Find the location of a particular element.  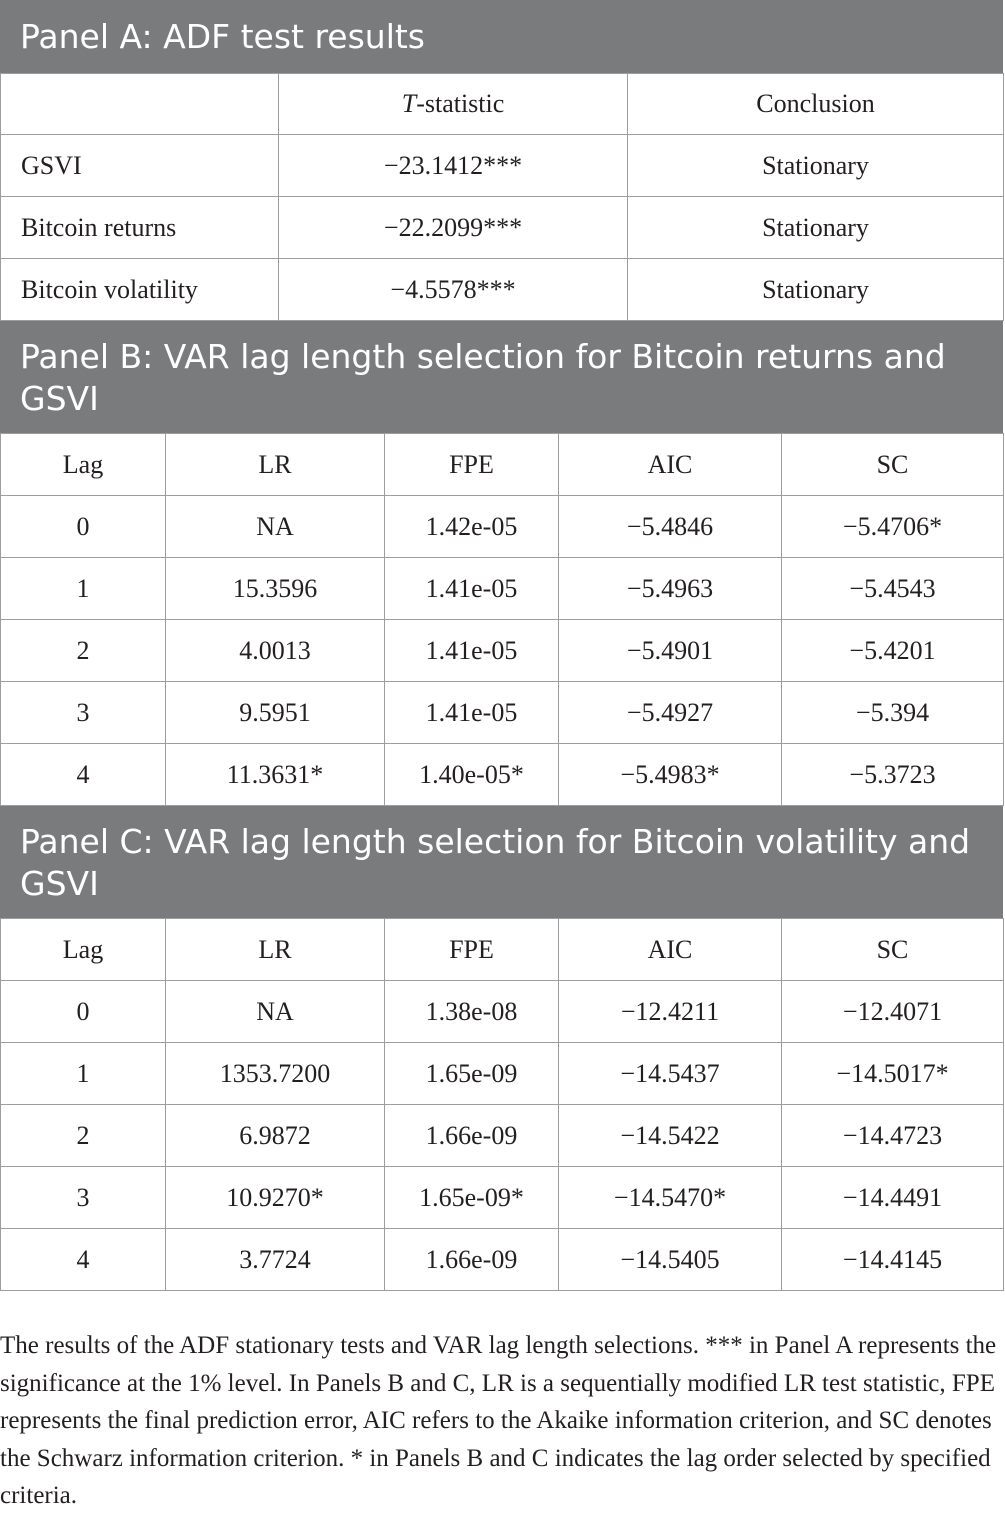

row-t-statistic: −23.1412*** is located at coordinates (453, 165).